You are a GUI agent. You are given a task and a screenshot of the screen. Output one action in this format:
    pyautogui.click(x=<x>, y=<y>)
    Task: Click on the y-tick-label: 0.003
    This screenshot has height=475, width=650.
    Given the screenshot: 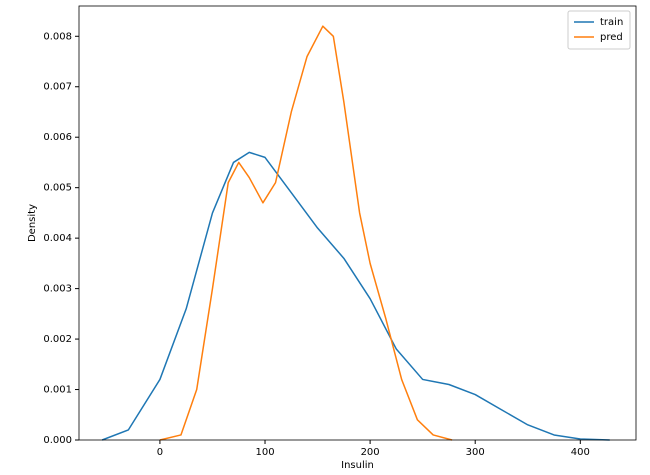 What is the action you would take?
    pyautogui.click(x=57, y=289)
    